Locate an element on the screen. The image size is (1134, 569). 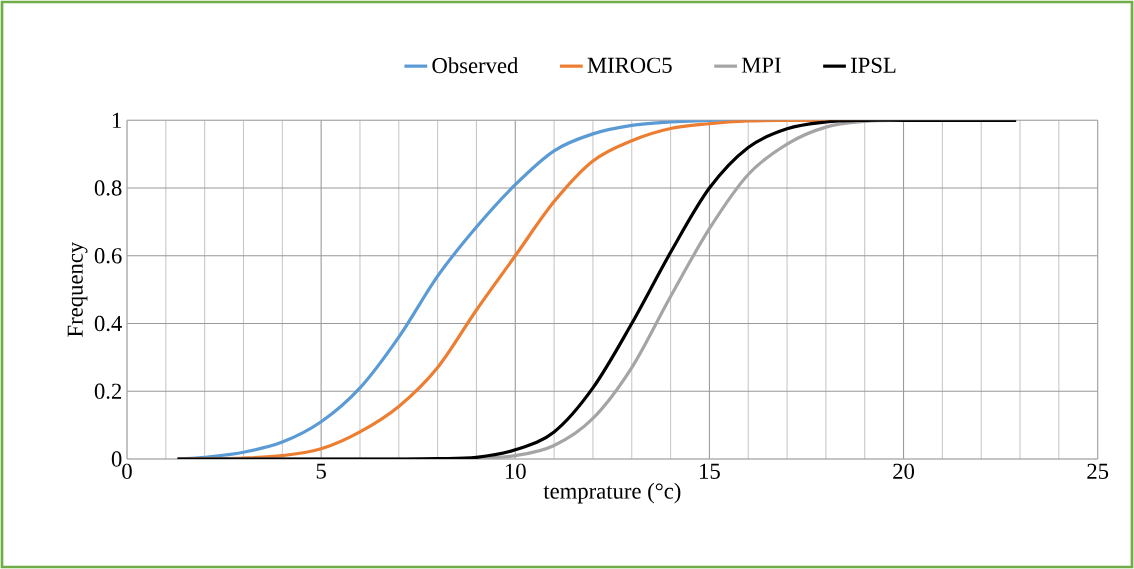
legend-label: MIROC5 is located at coordinates (629, 65).